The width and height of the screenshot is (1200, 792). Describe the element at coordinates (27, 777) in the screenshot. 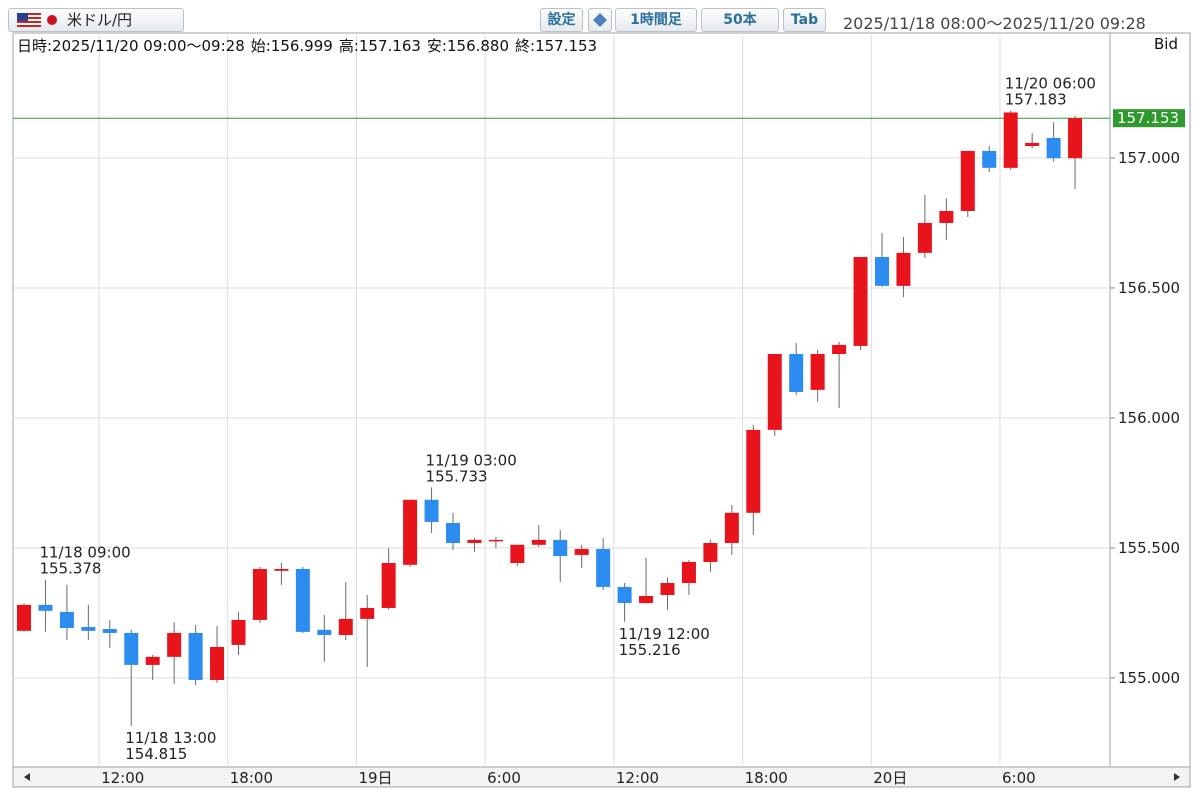

I see `scroll-left` at that location.